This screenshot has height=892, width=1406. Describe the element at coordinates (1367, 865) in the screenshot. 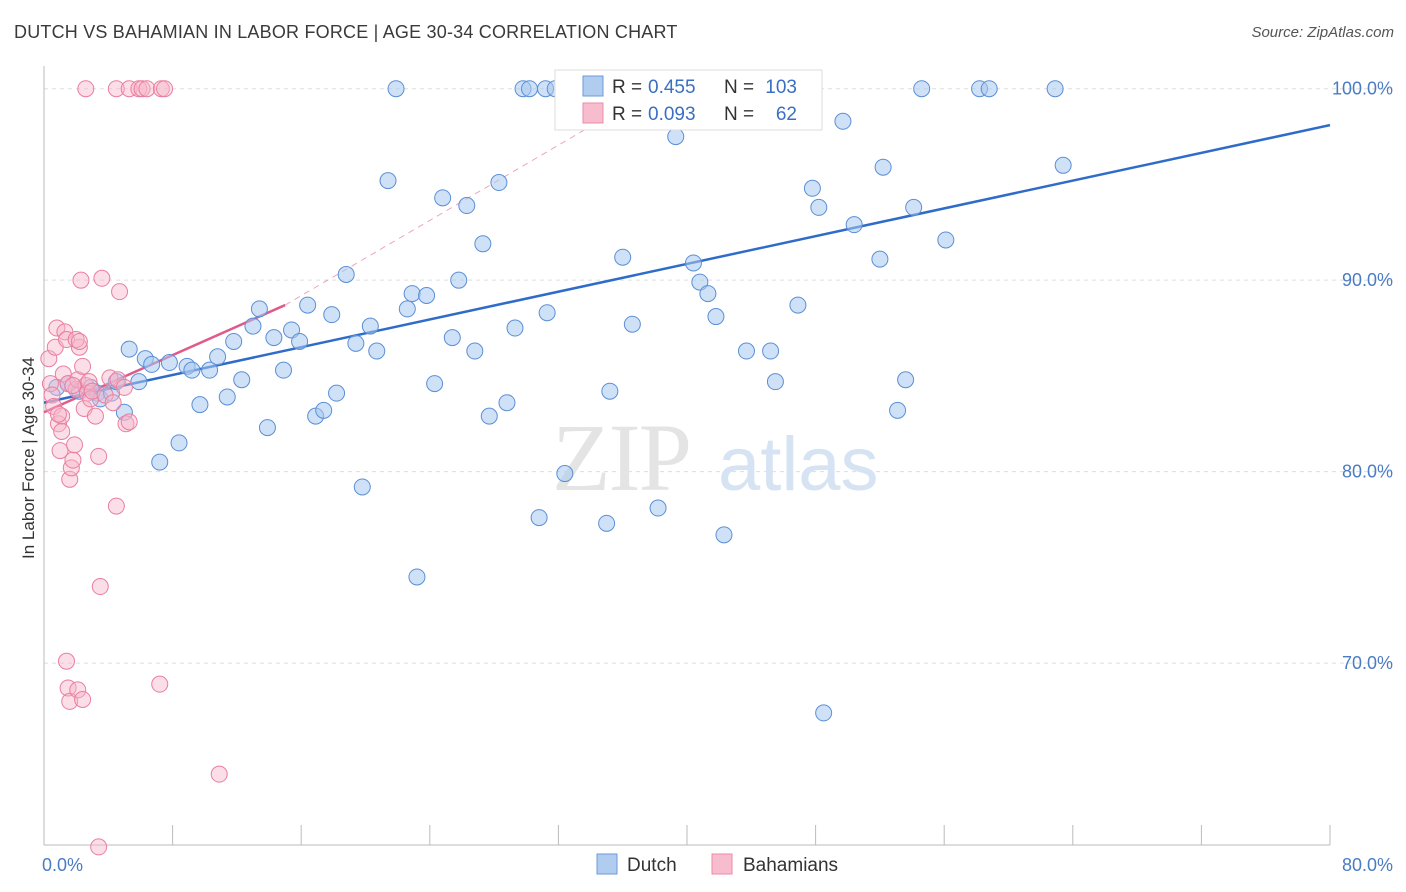

I see `x-tick-label: 80.0%` at that location.